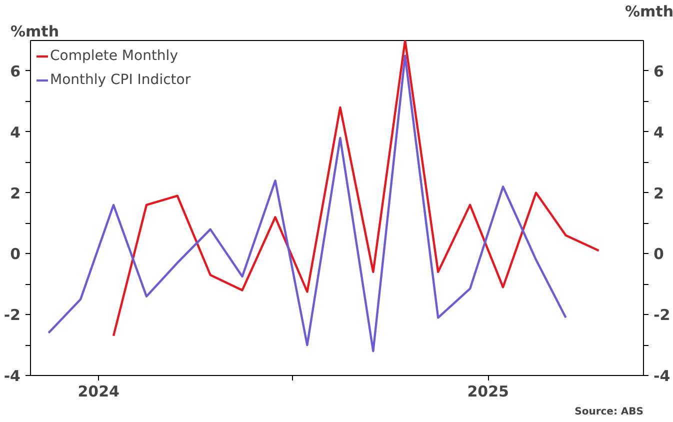 This screenshot has height=422, width=673. I want to click on y2-axis-title: %mth, so click(648, 11).